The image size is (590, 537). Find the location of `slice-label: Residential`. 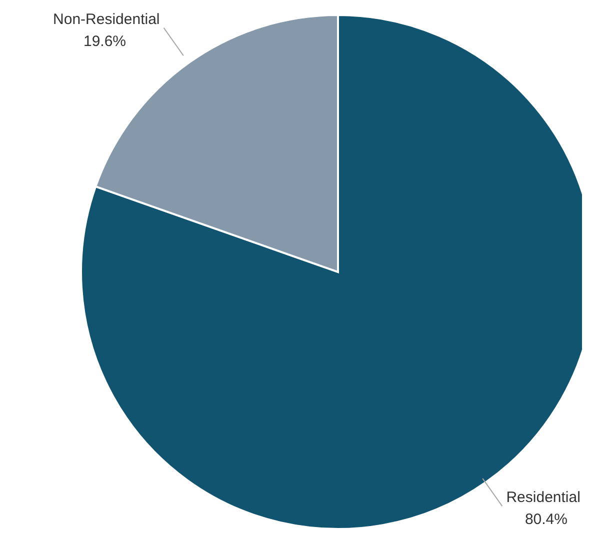

slice-label: Residential is located at coordinates (543, 497).